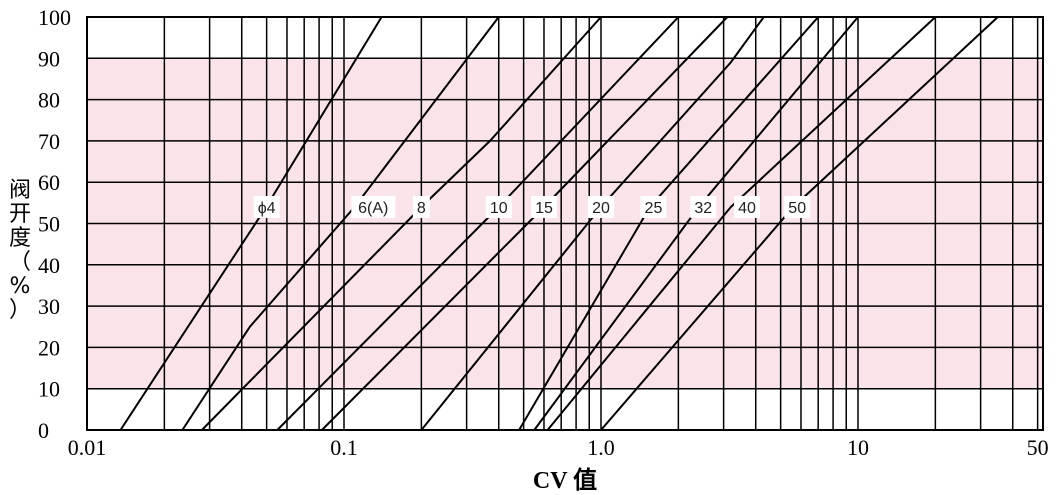 This screenshot has height=495, width=1057. I want to click on y-tick-label: 10, so click(49, 389).